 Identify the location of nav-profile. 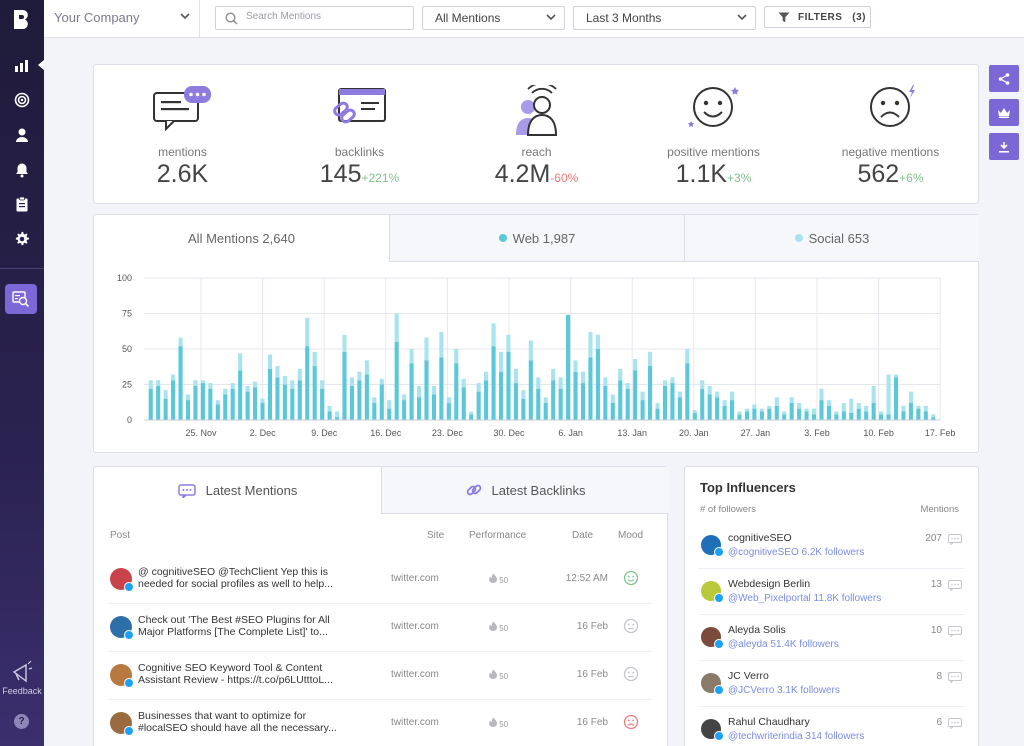
(22, 135).